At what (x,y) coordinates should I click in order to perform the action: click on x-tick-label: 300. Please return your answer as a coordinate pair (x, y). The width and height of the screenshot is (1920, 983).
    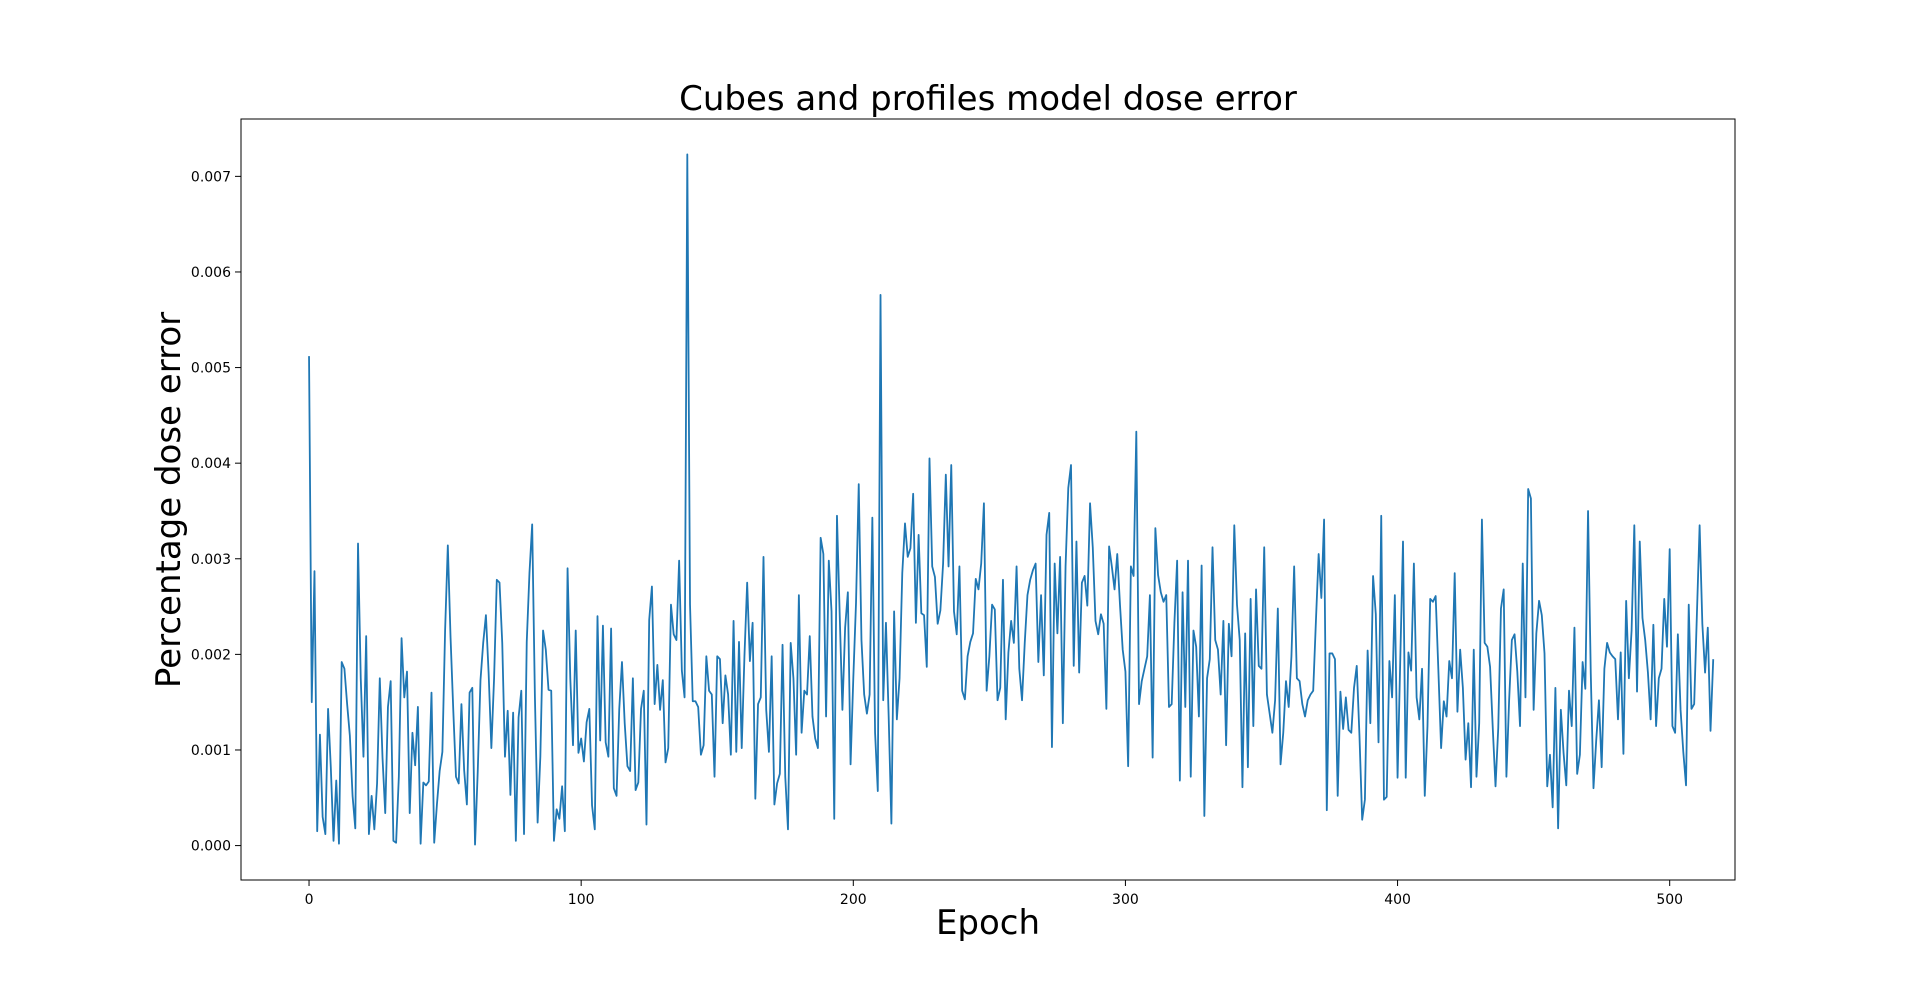
    Looking at the image, I should click on (1125, 900).